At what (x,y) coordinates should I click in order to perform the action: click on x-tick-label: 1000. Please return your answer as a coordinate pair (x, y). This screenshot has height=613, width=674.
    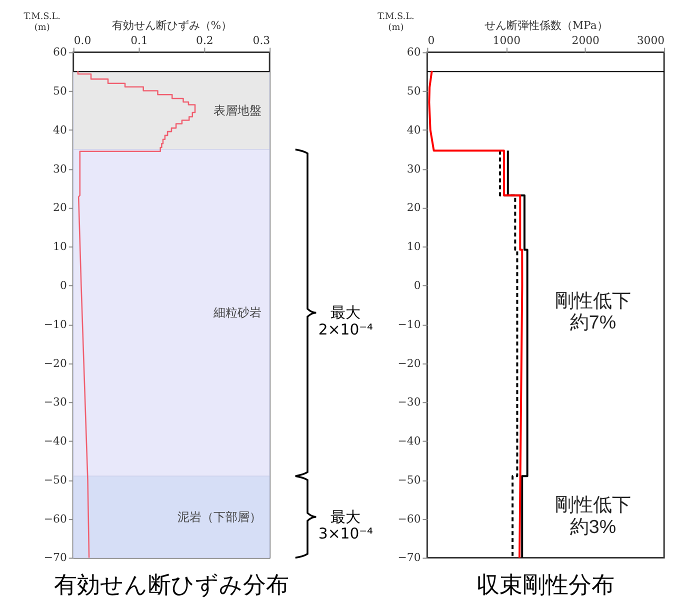
    Looking at the image, I should click on (506, 40).